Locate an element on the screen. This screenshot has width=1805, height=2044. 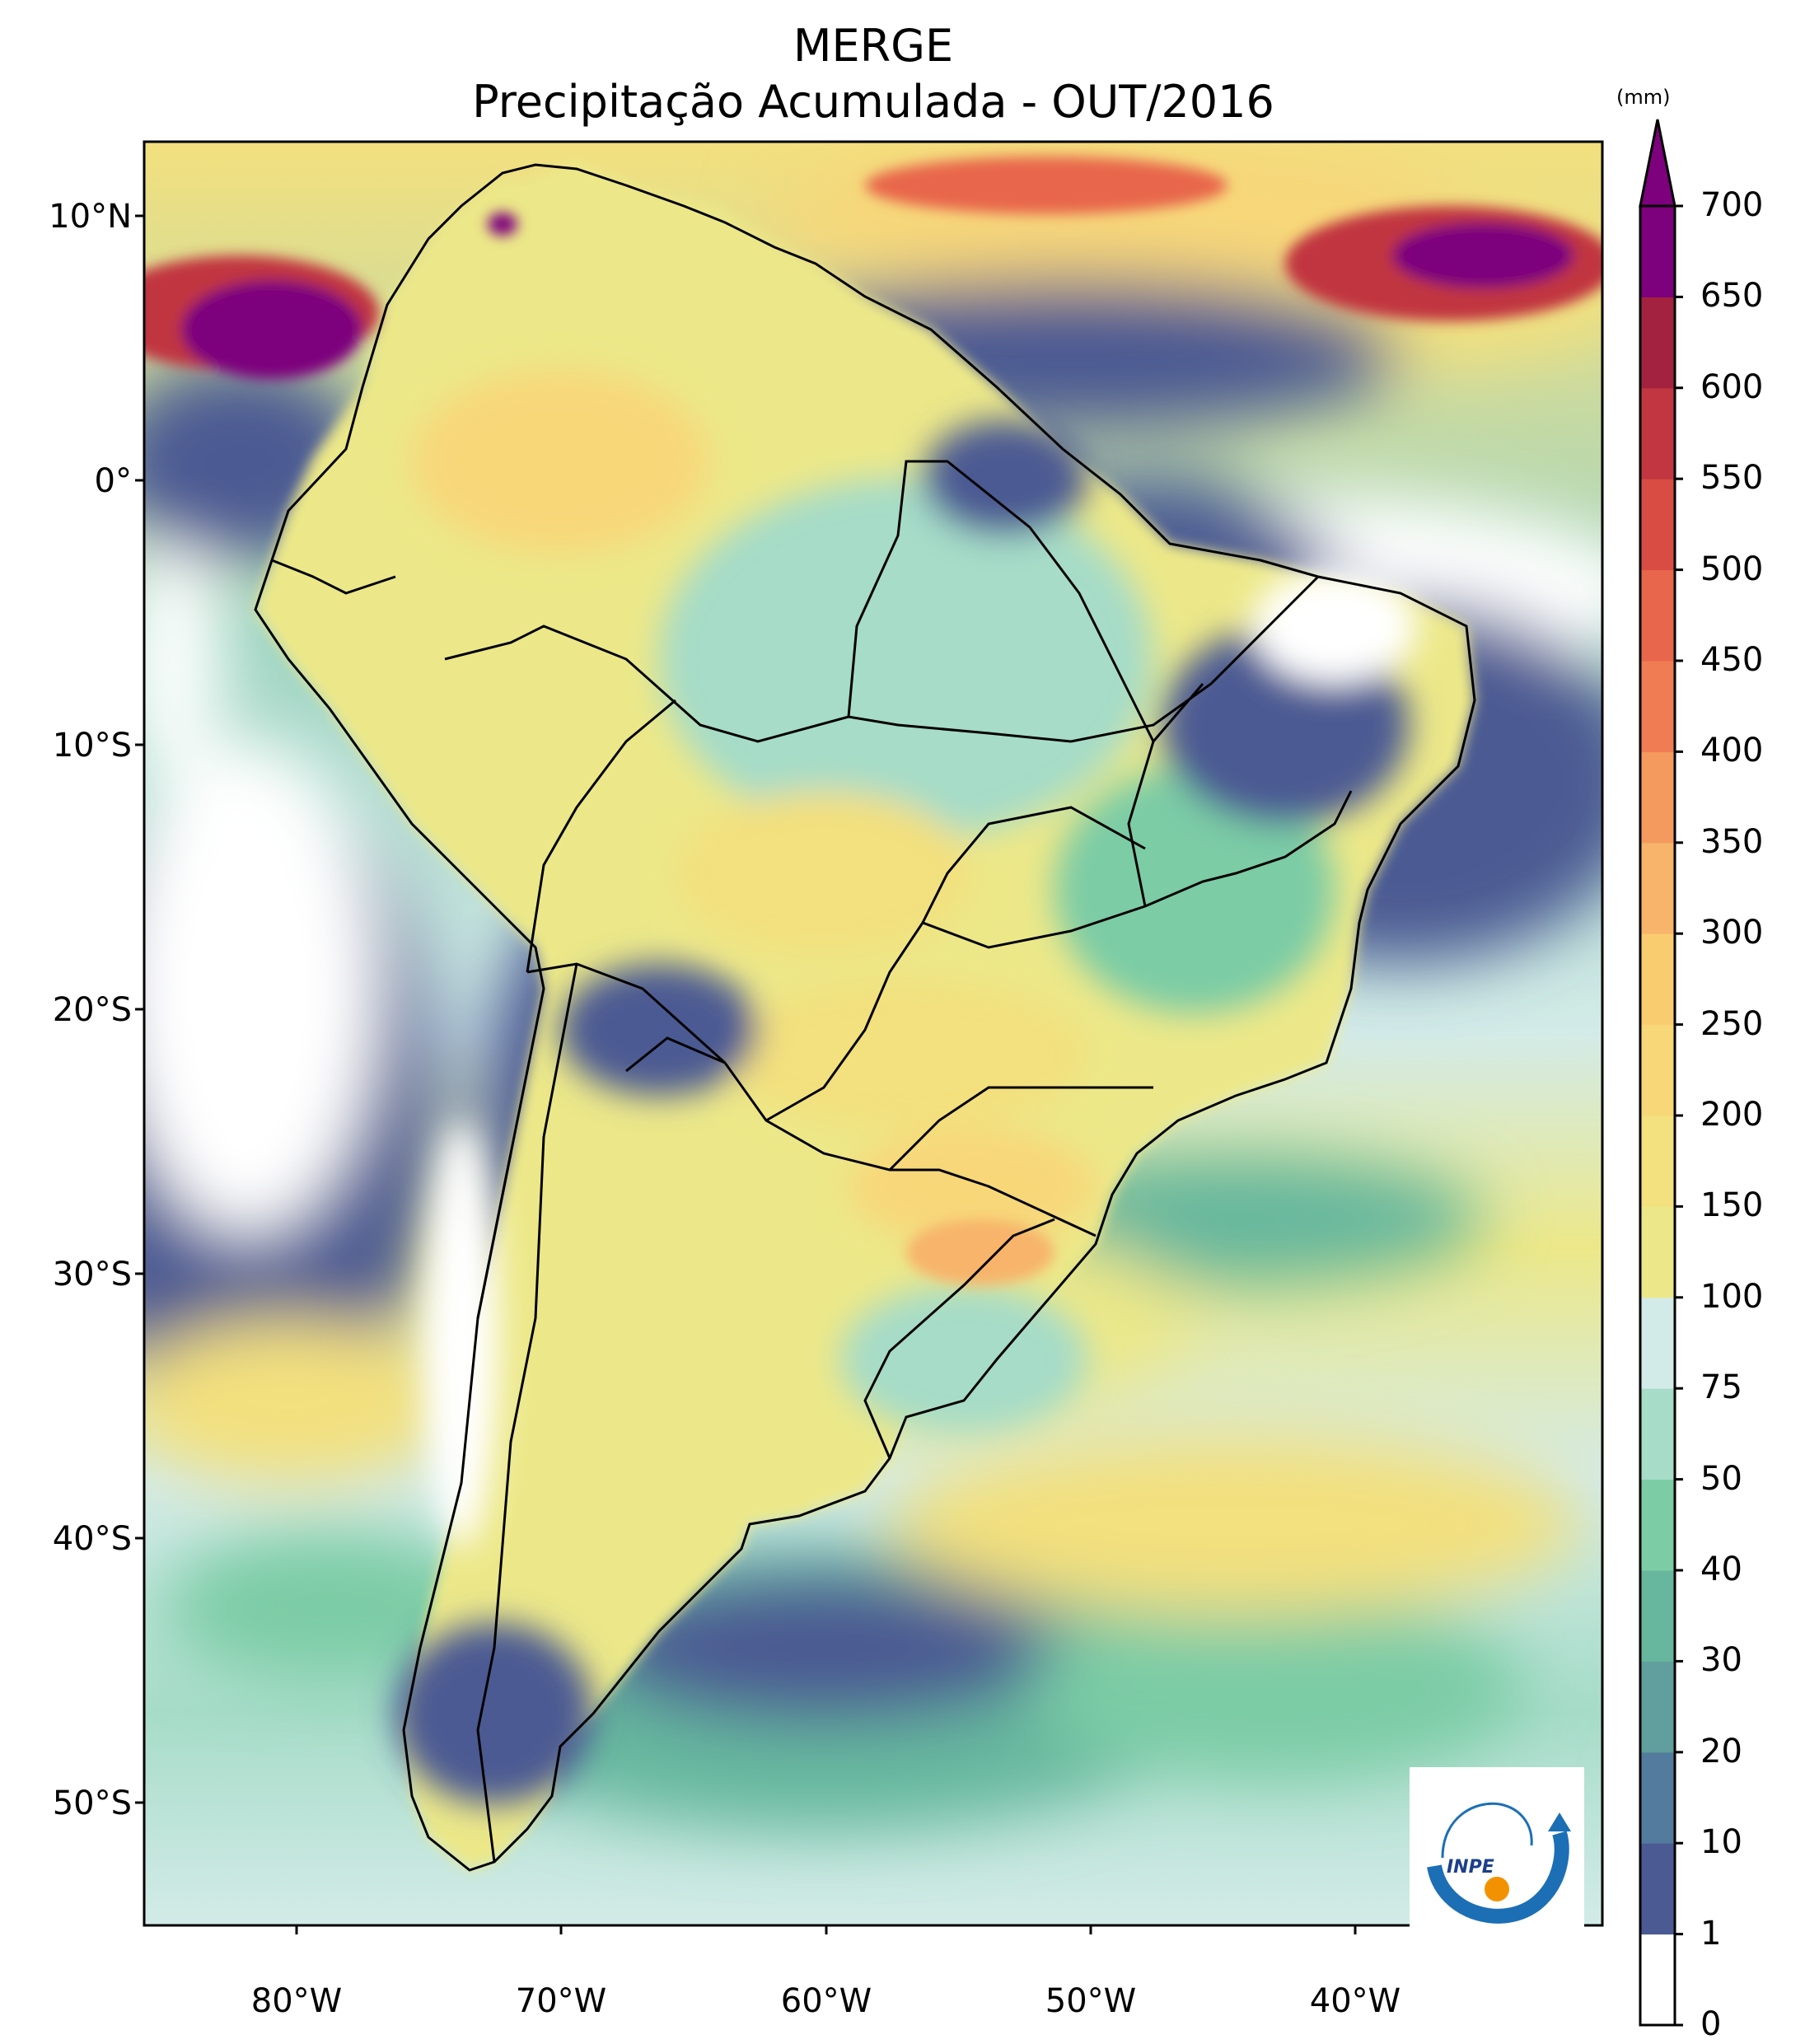
colorbar-label: 30 is located at coordinates (1721, 1660).